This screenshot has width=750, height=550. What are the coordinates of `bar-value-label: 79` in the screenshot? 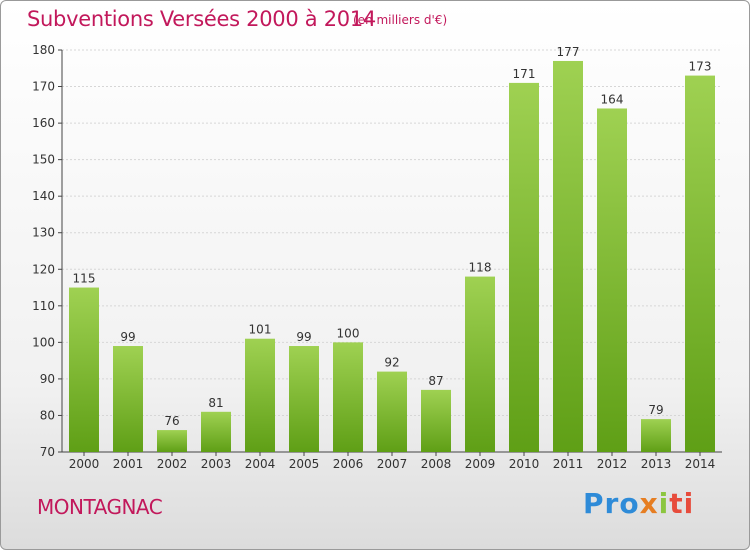 It's located at (655, 410).